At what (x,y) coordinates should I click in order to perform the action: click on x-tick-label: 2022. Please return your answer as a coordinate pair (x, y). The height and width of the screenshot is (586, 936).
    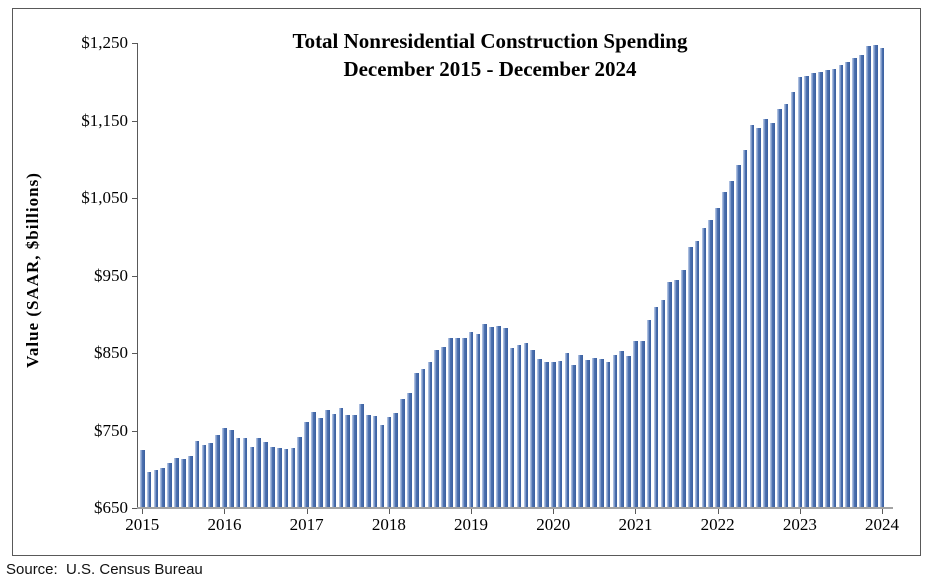
    Looking at the image, I should click on (717, 524).